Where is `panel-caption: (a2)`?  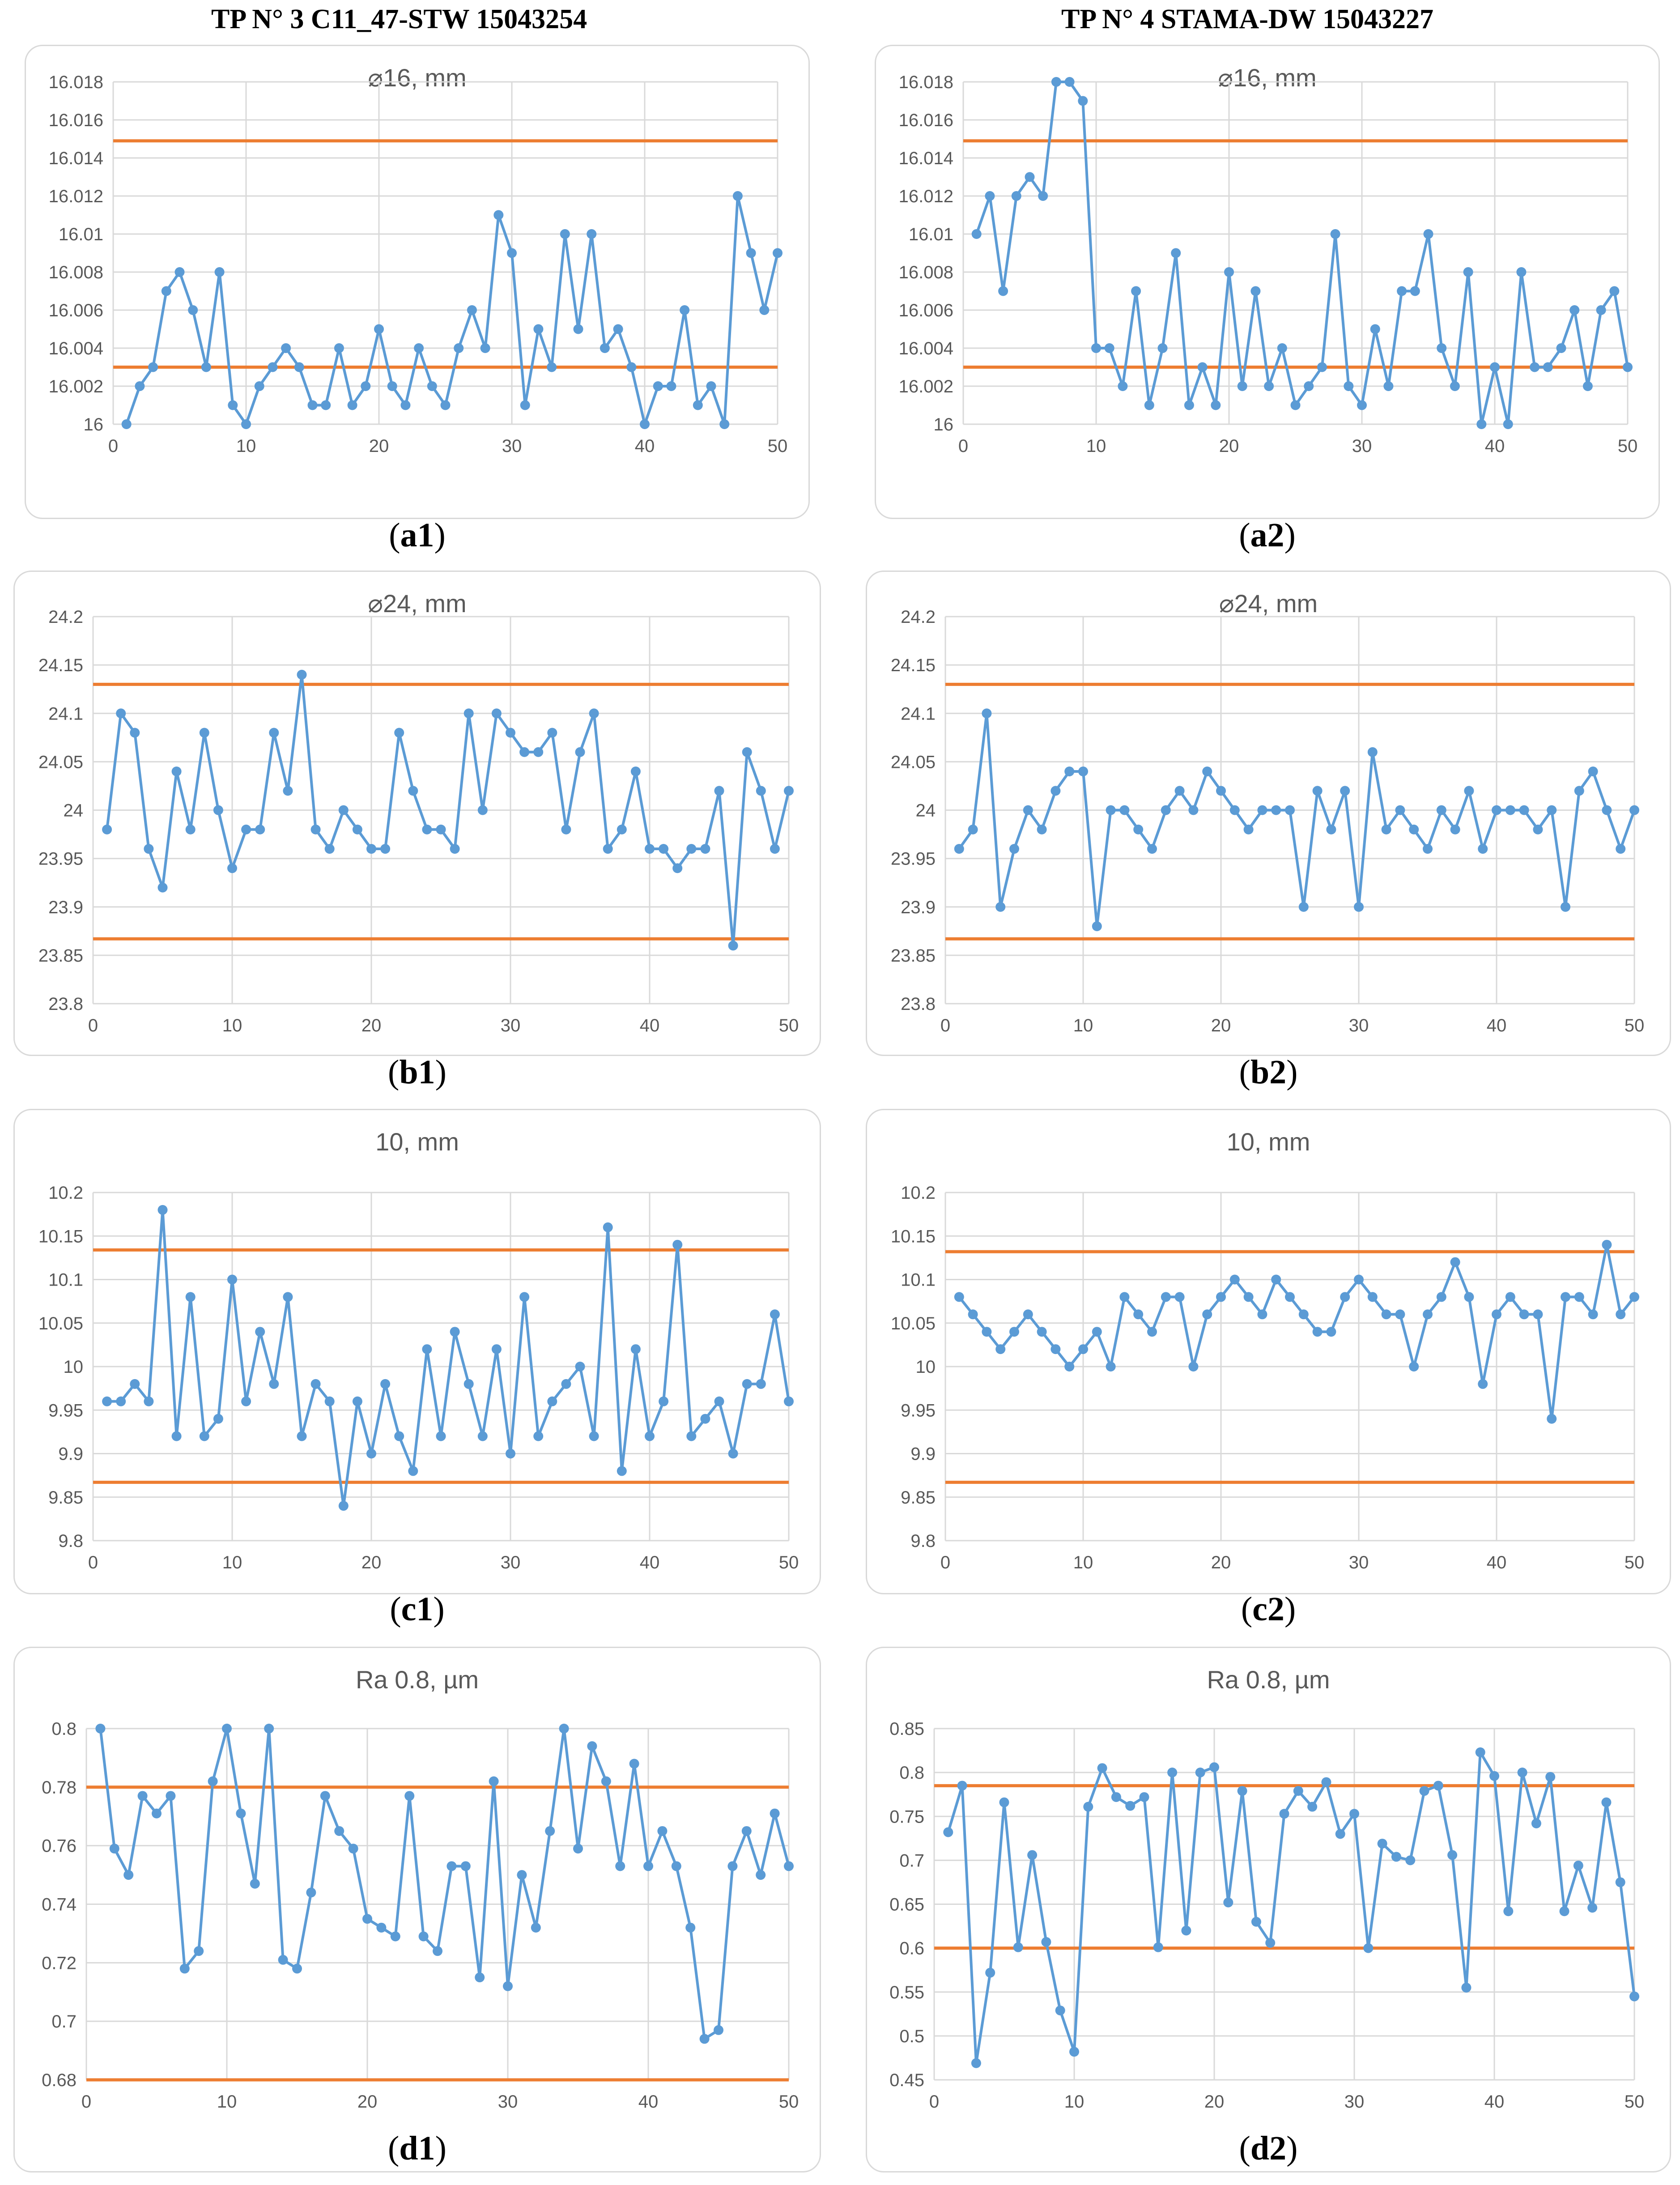
panel-caption: (a2) is located at coordinates (1267, 535).